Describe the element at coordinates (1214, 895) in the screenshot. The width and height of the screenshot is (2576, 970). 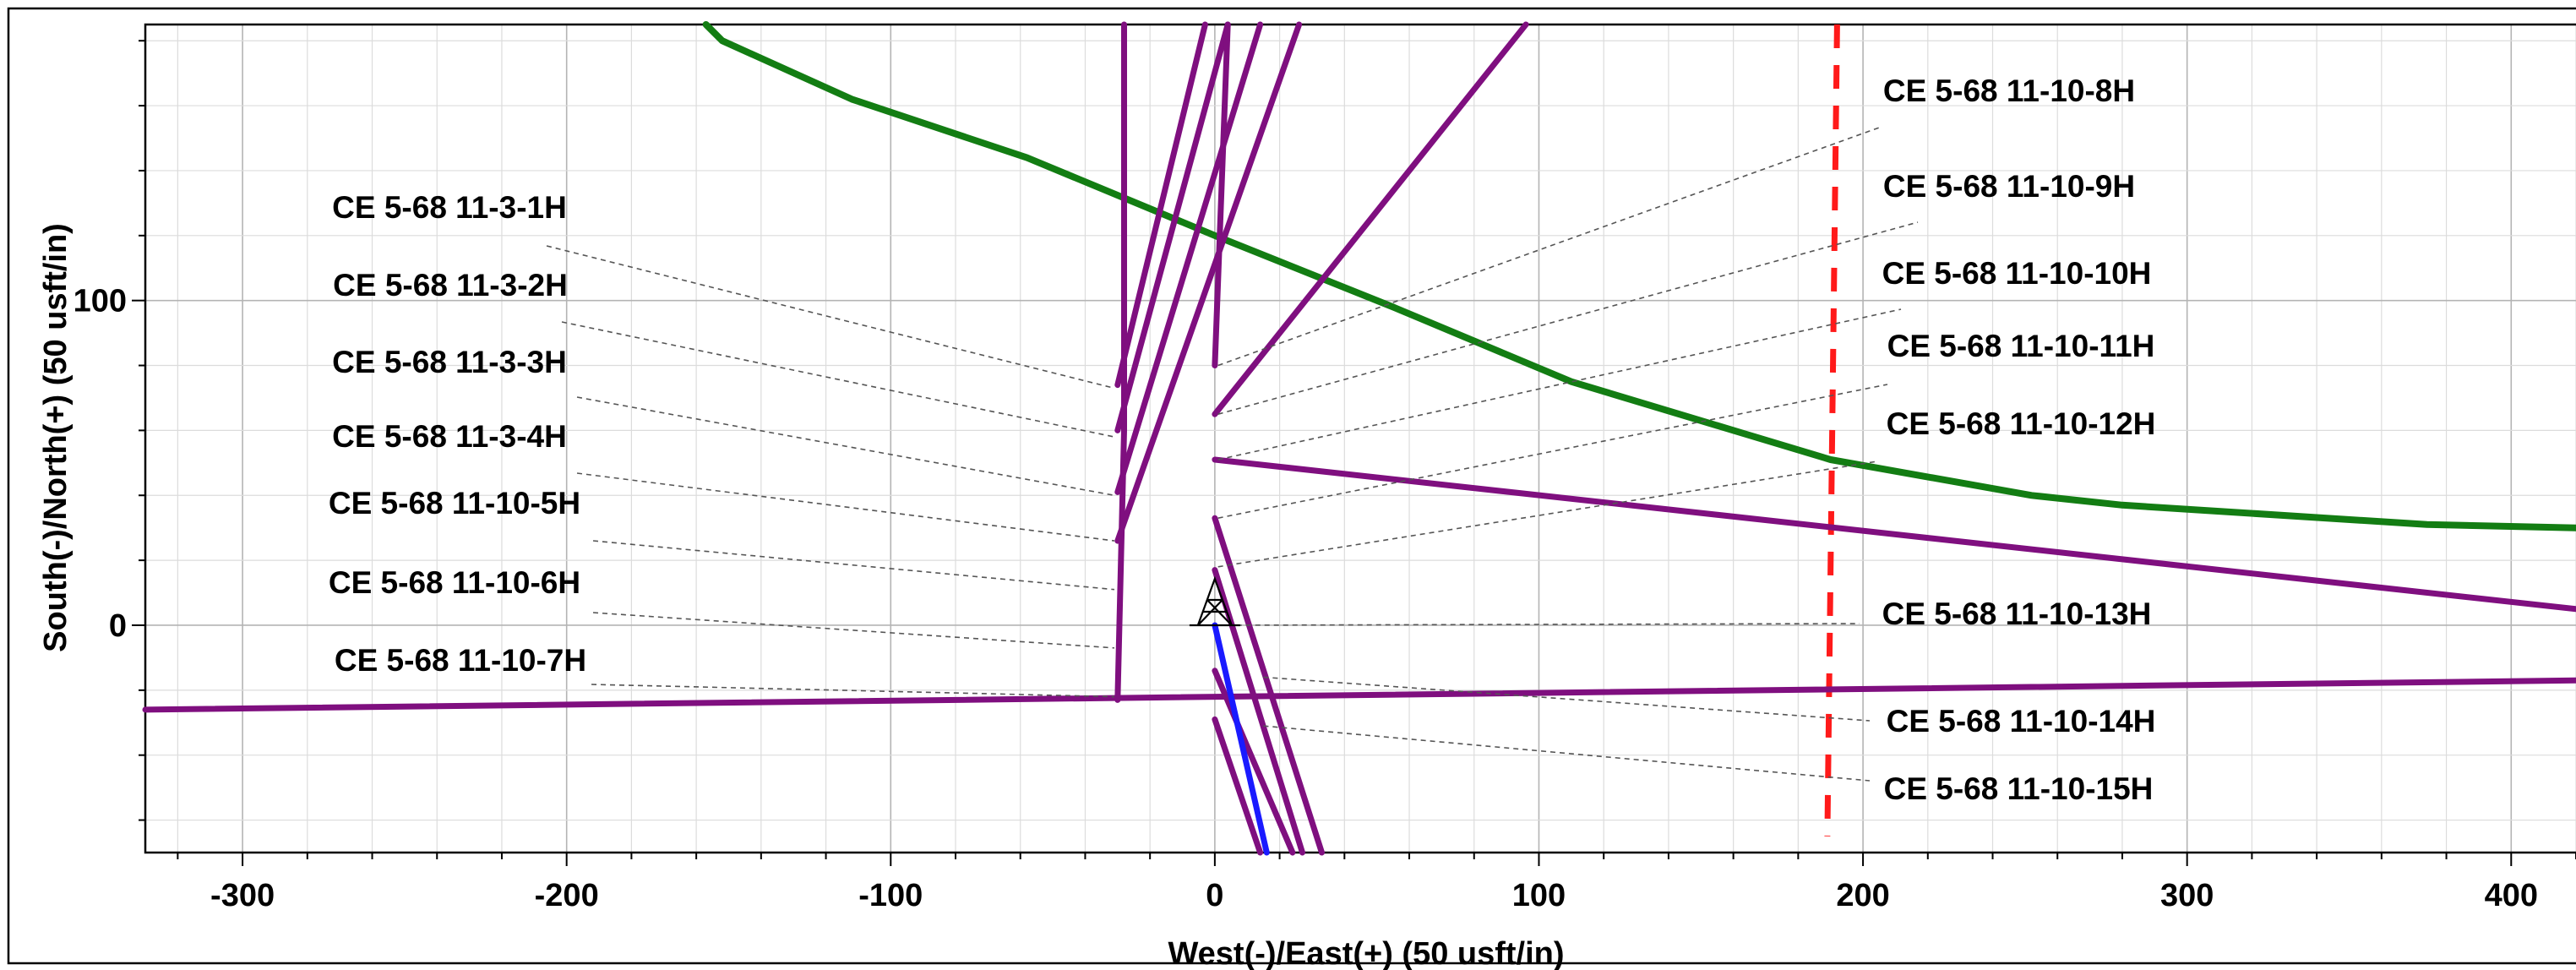
I see `x-tick-label: 0` at that location.